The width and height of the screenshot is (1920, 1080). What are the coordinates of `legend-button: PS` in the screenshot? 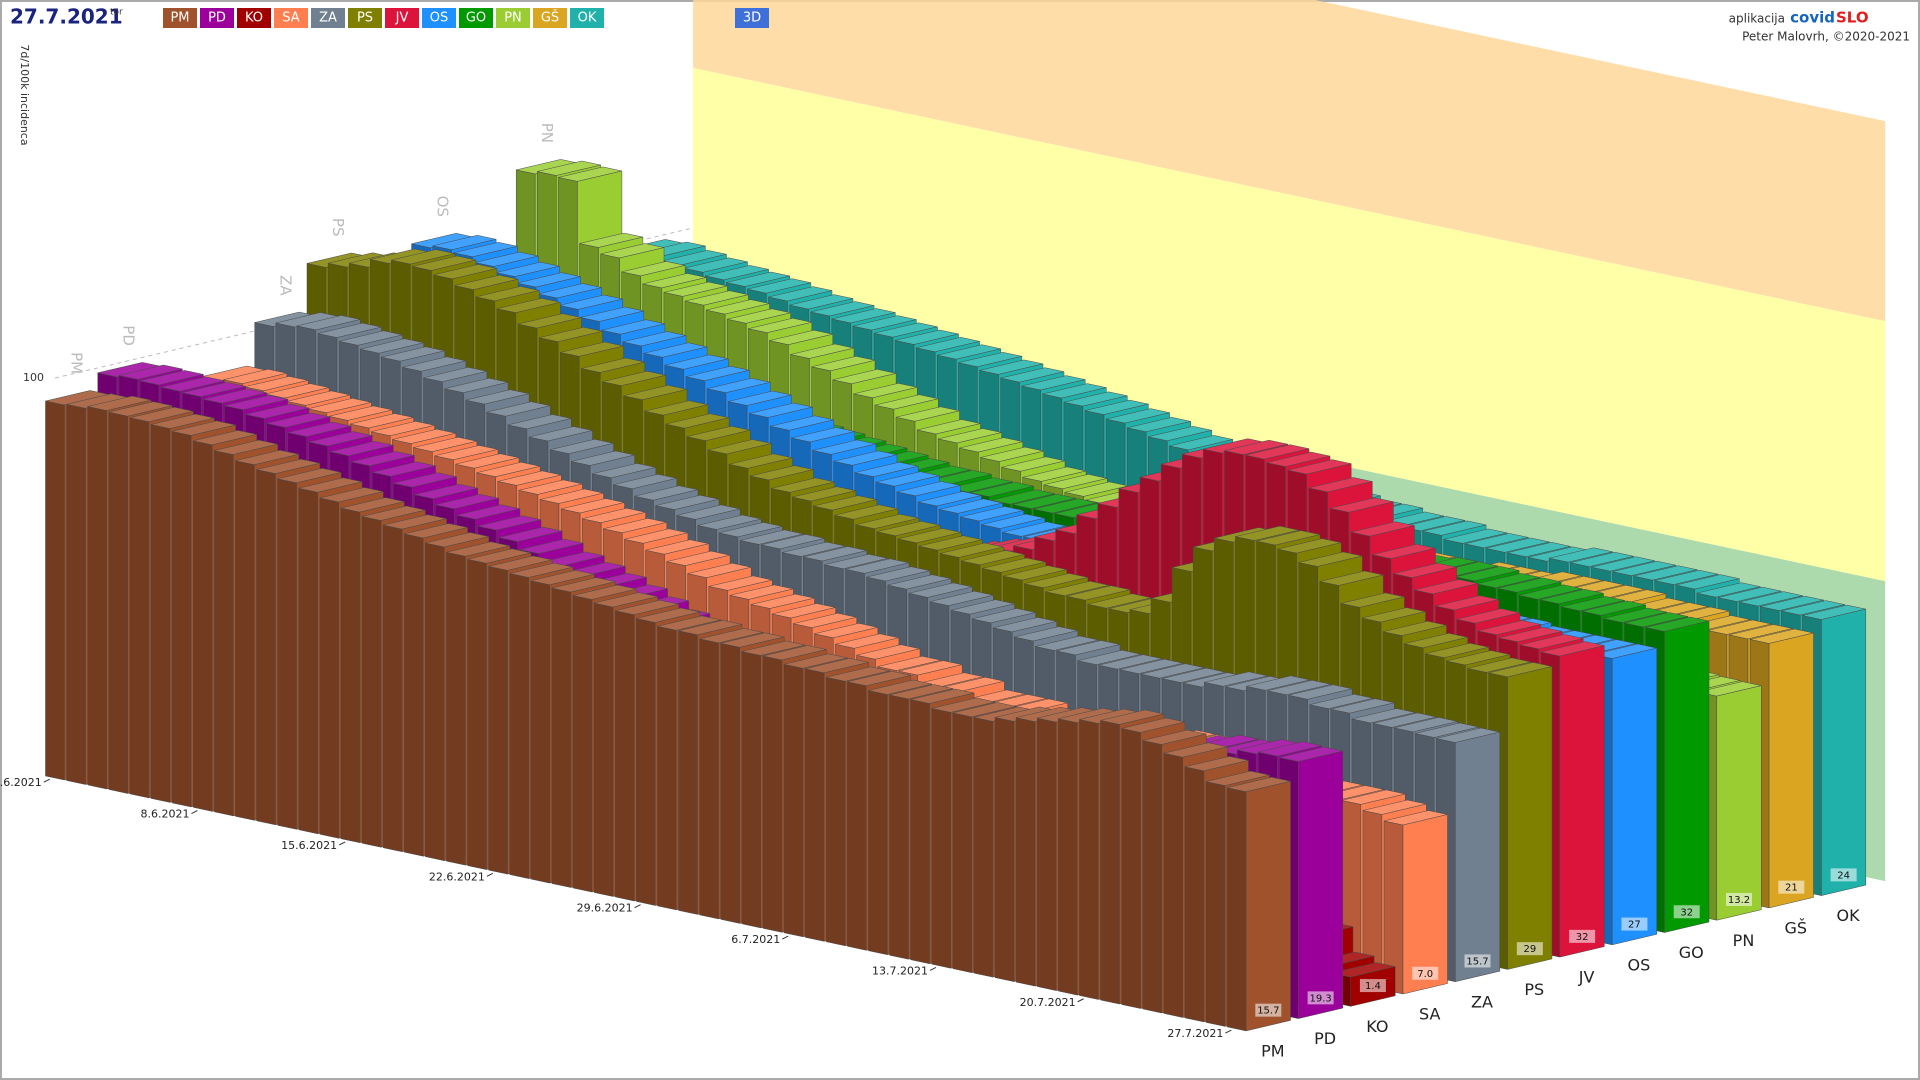 It's located at (365, 18).